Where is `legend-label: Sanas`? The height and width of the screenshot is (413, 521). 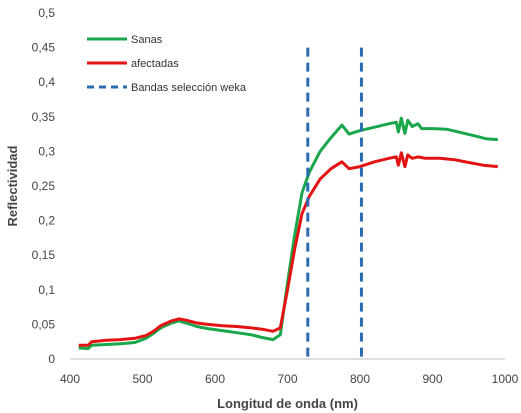
legend-label: Sanas is located at coordinates (147, 40).